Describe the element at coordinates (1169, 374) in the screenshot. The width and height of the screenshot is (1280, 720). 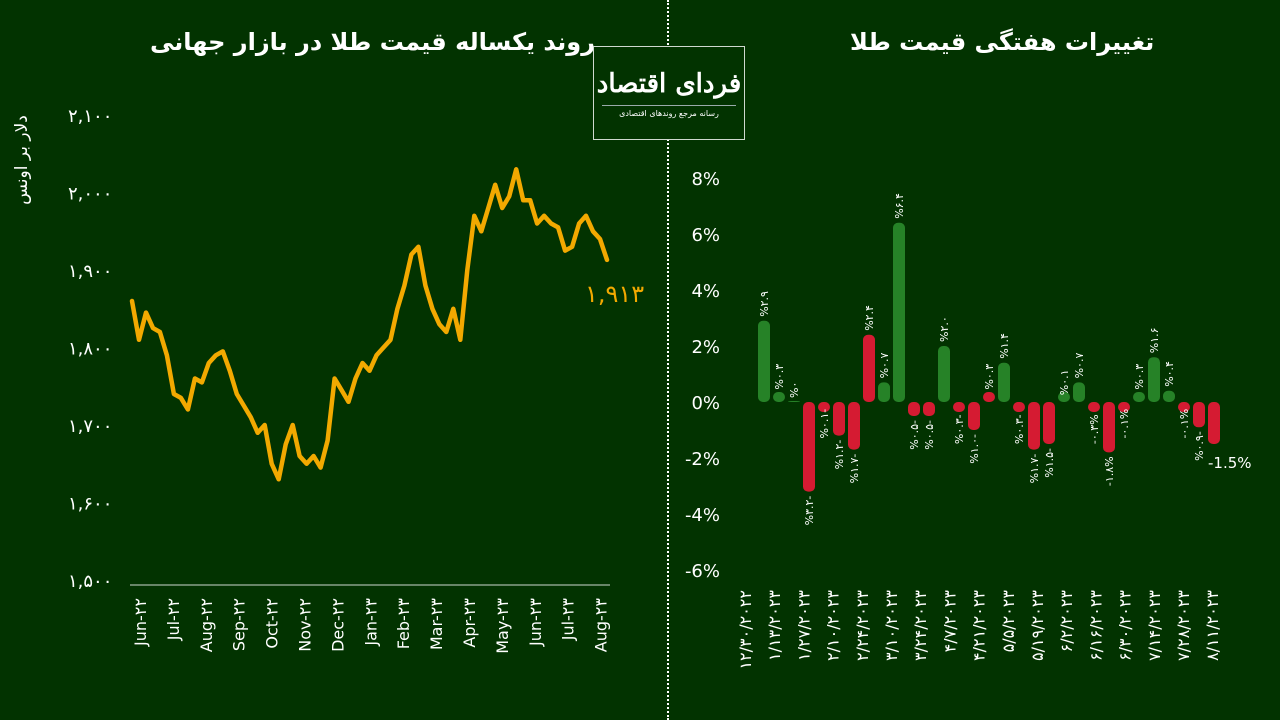
I see `data-label: %۰.۴` at that location.